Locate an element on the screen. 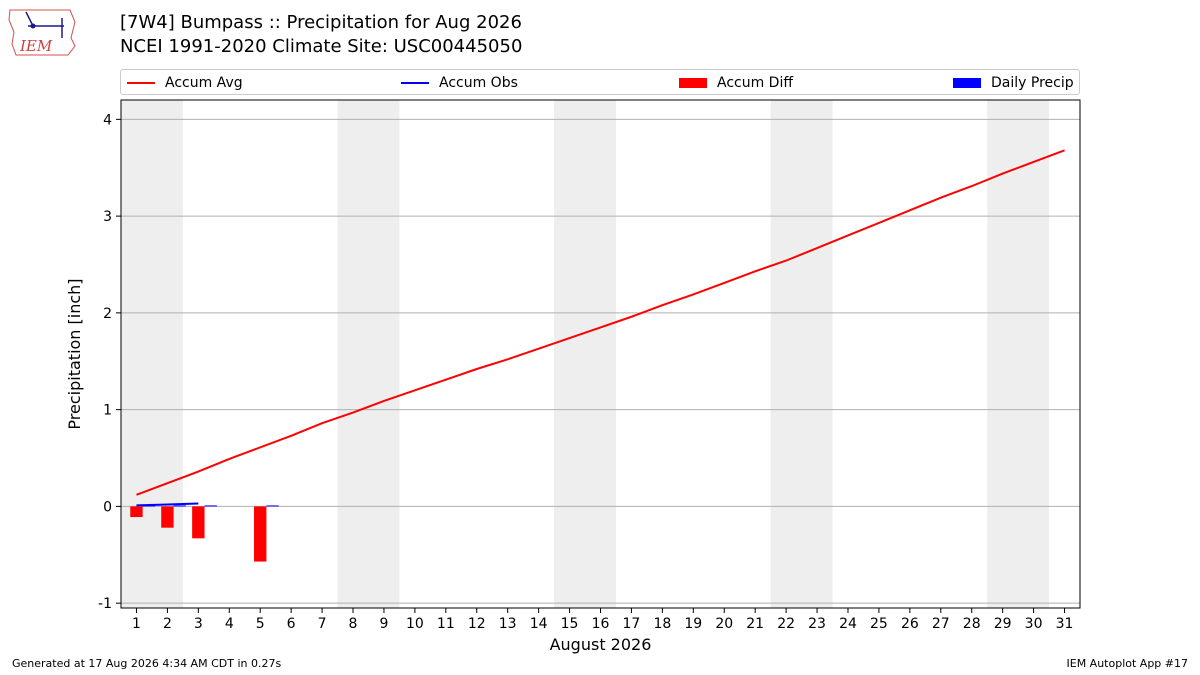 This screenshot has width=1200, height=675. x-tick-label: 21 is located at coordinates (755, 624).